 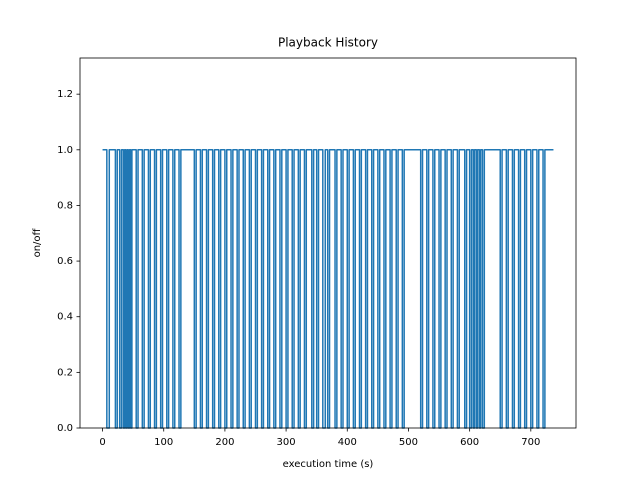 What do you see at coordinates (65, 317) in the screenshot?
I see `y-tick-label: 0.4` at bounding box center [65, 317].